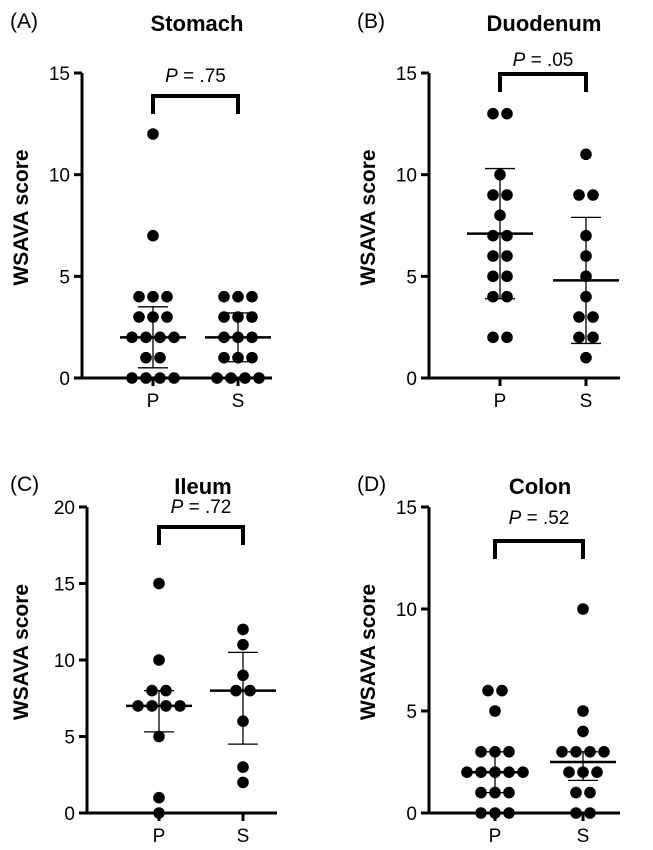  What do you see at coordinates (371, 484) in the screenshot?
I see `panel-label: (D)` at bounding box center [371, 484].